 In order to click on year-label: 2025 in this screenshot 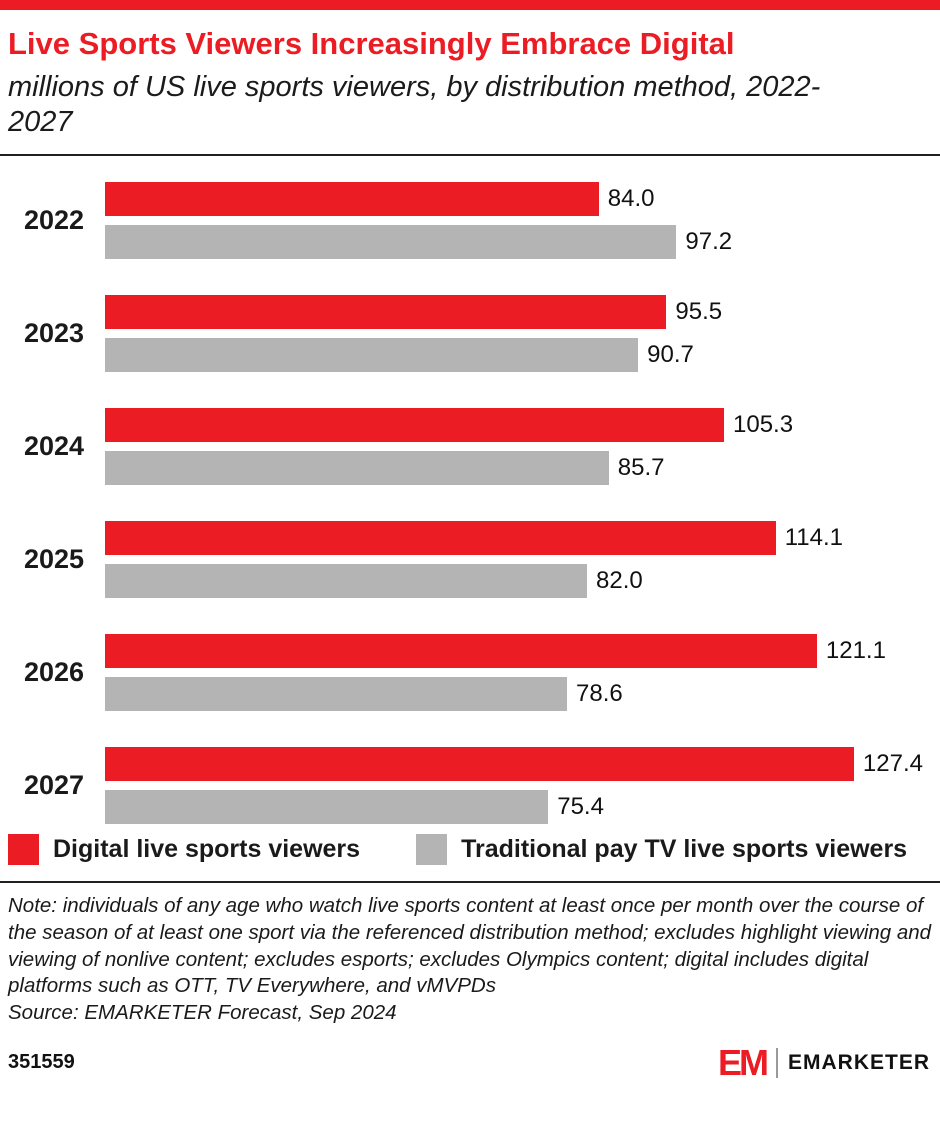, I will do `click(54, 559)`.